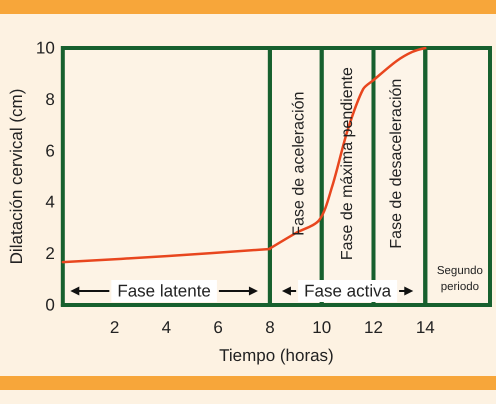  What do you see at coordinates (16, 176) in the screenshot?
I see `y-axis-title: Dilatación cervical (cm)` at bounding box center [16, 176].